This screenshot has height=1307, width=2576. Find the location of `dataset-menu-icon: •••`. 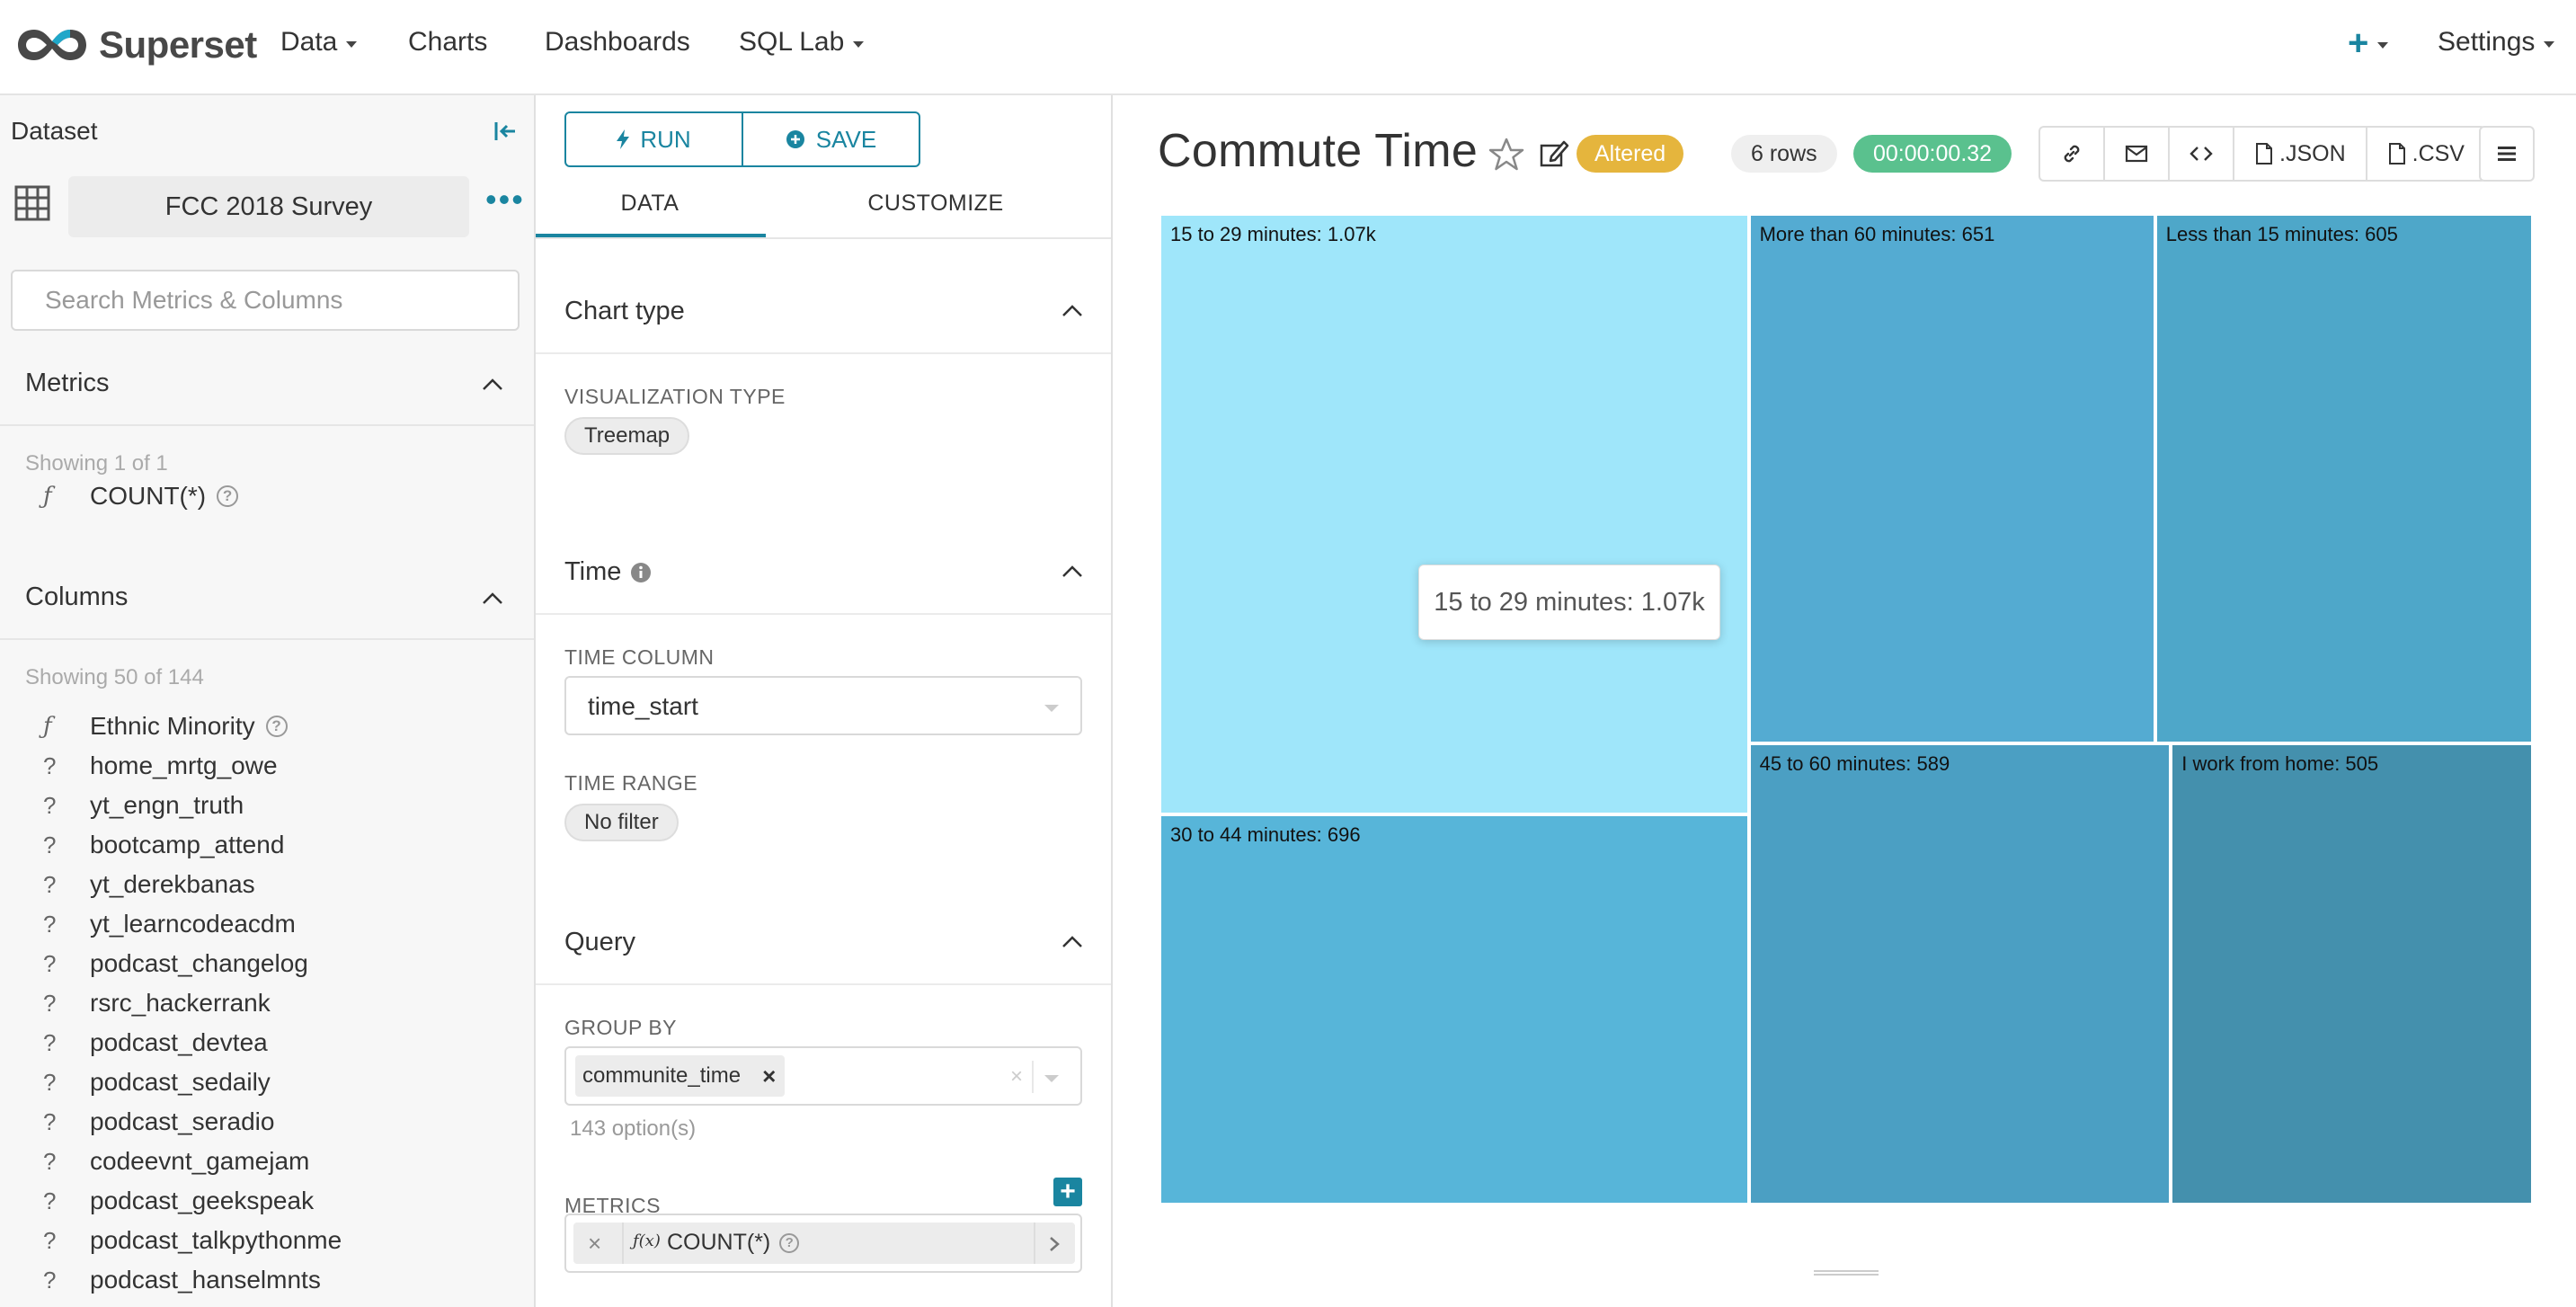

dataset-menu-icon: ••• is located at coordinates (505, 199).